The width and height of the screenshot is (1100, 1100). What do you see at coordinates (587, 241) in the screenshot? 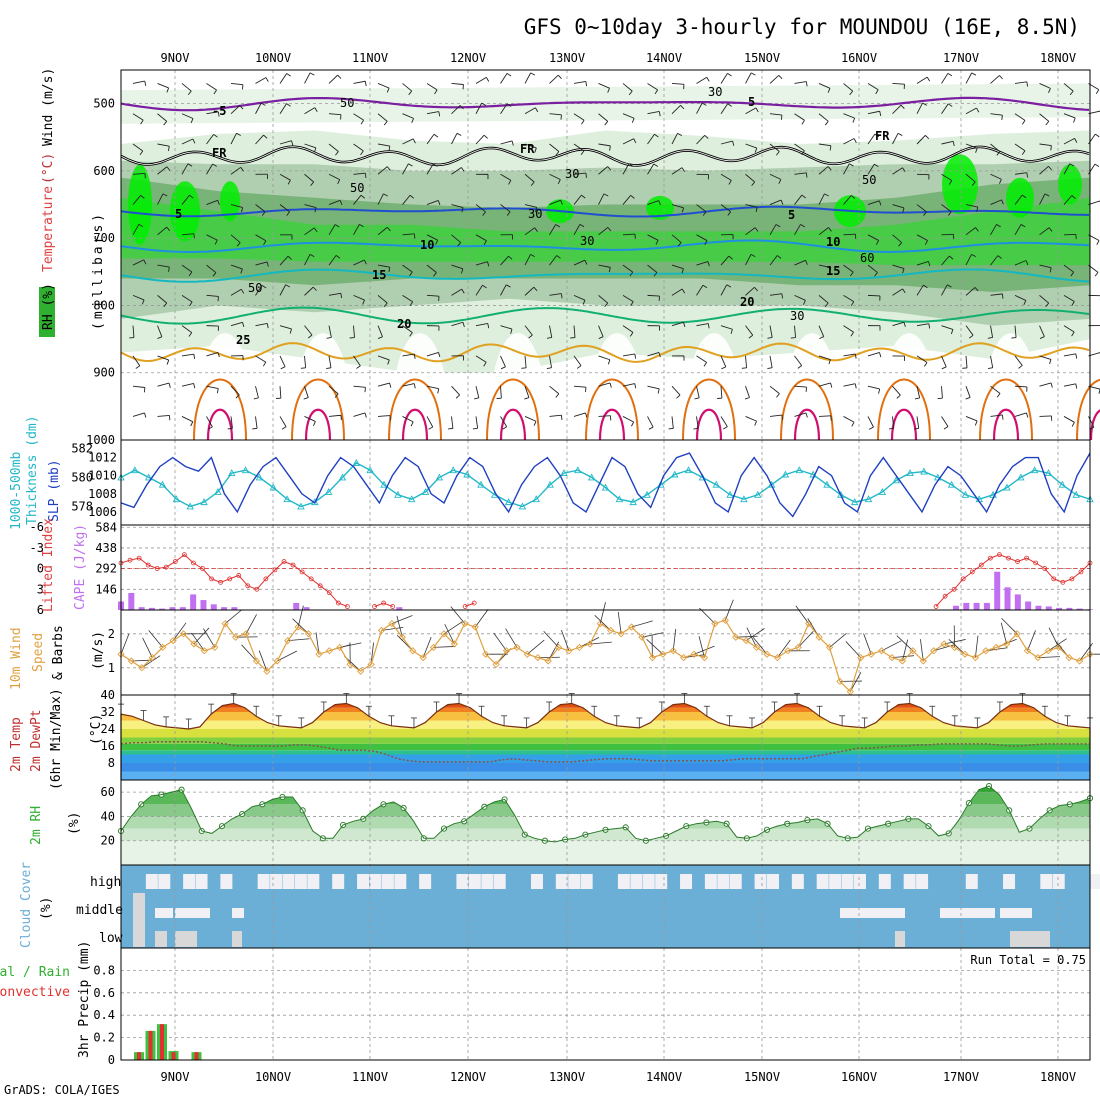
I see `rh-contour-label: 30` at bounding box center [587, 241].